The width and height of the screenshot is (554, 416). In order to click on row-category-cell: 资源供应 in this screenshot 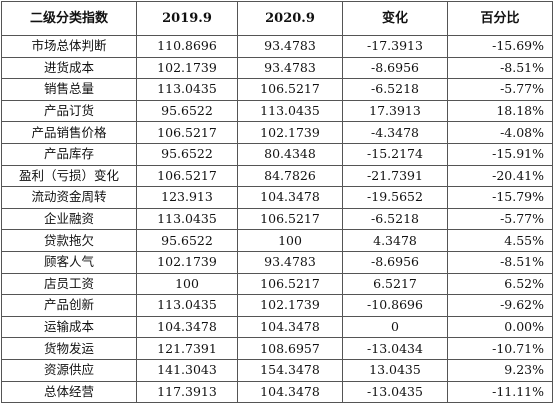, I will do `click(69, 370)`.